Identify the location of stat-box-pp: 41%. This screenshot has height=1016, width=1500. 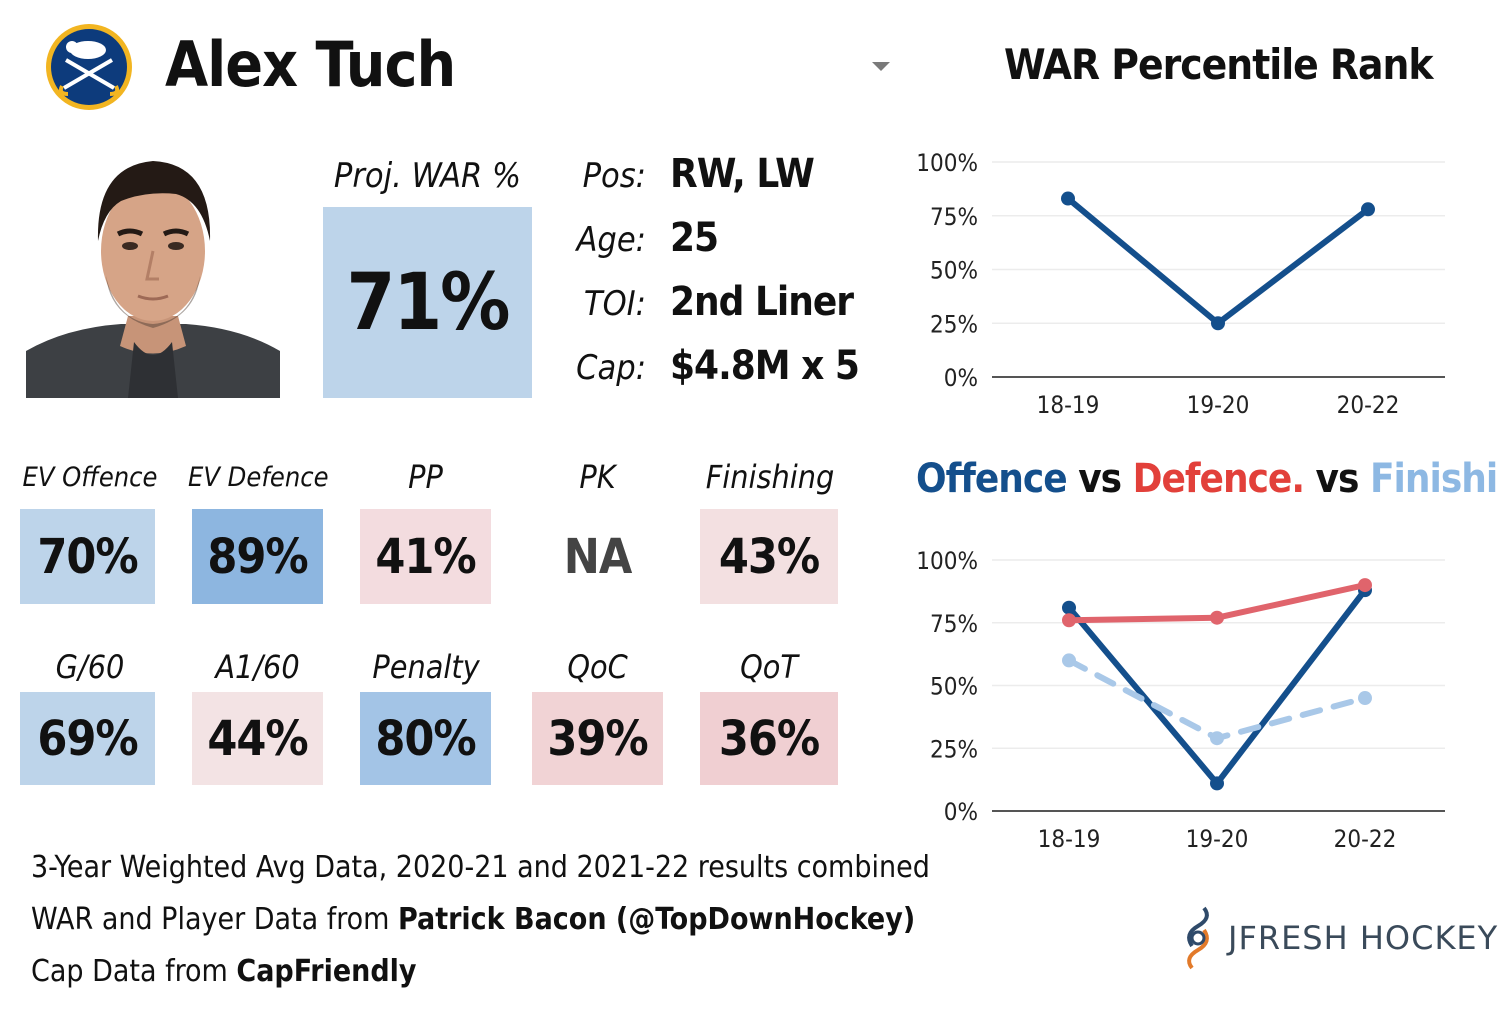
(425, 556).